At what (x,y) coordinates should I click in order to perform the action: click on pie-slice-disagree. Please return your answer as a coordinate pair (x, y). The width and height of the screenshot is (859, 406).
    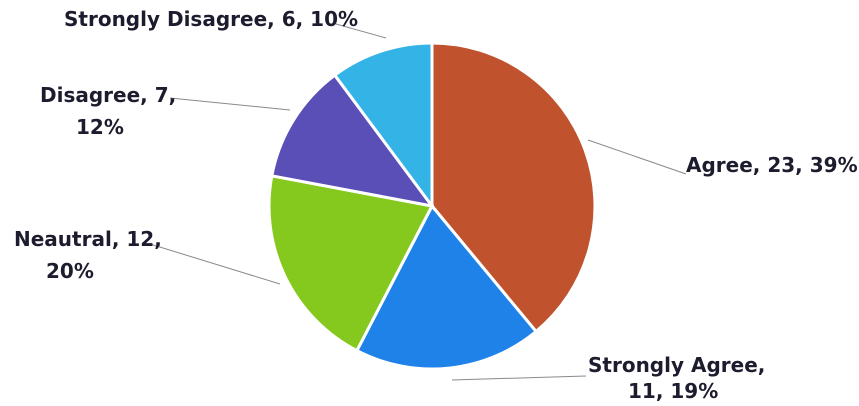
    Looking at the image, I should click on (353, 141).